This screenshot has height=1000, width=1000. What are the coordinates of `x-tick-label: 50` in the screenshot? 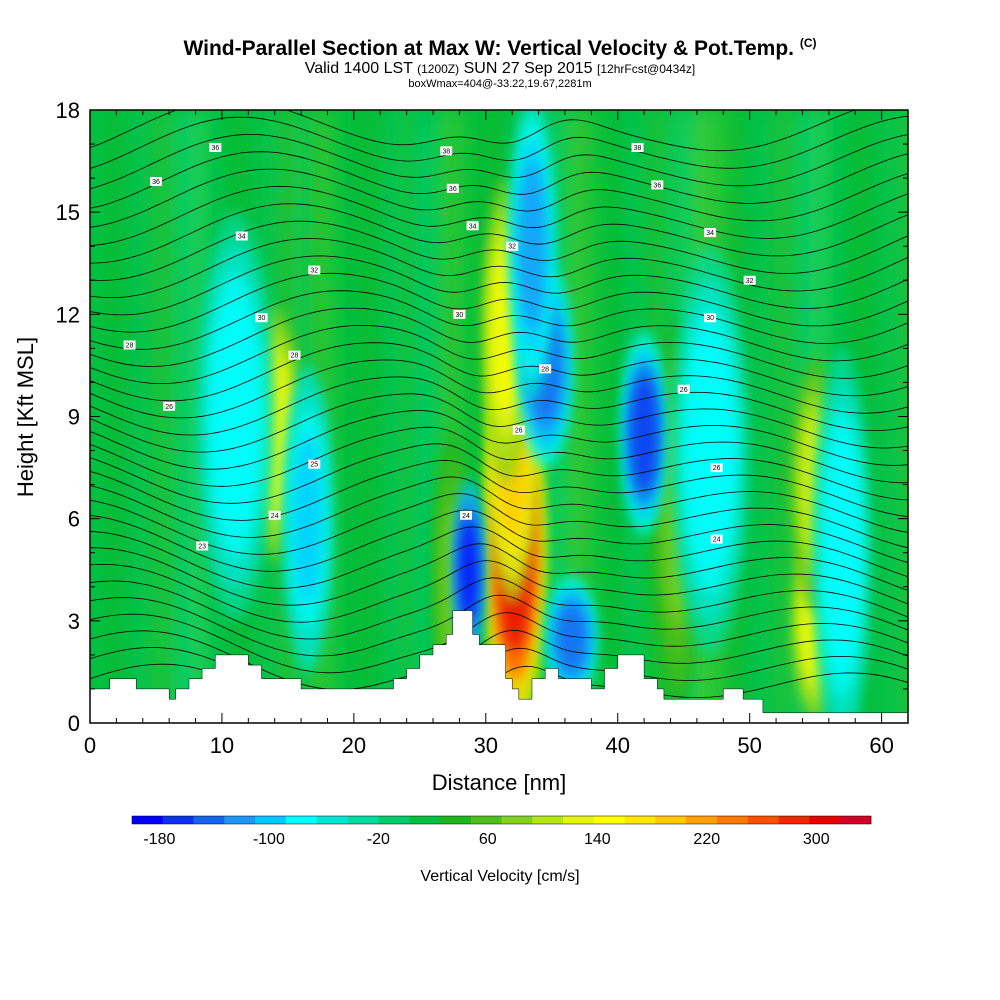 It's located at (749, 745).